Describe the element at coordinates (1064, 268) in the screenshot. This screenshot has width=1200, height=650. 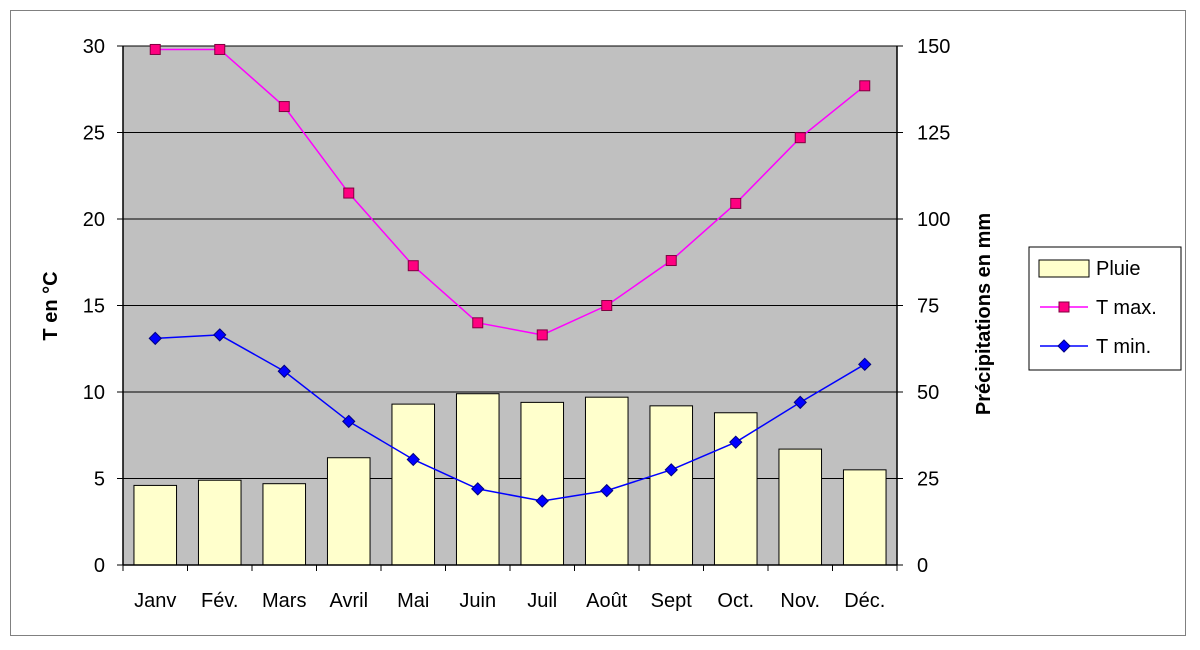
I see `legend-swatch-pluie` at that location.